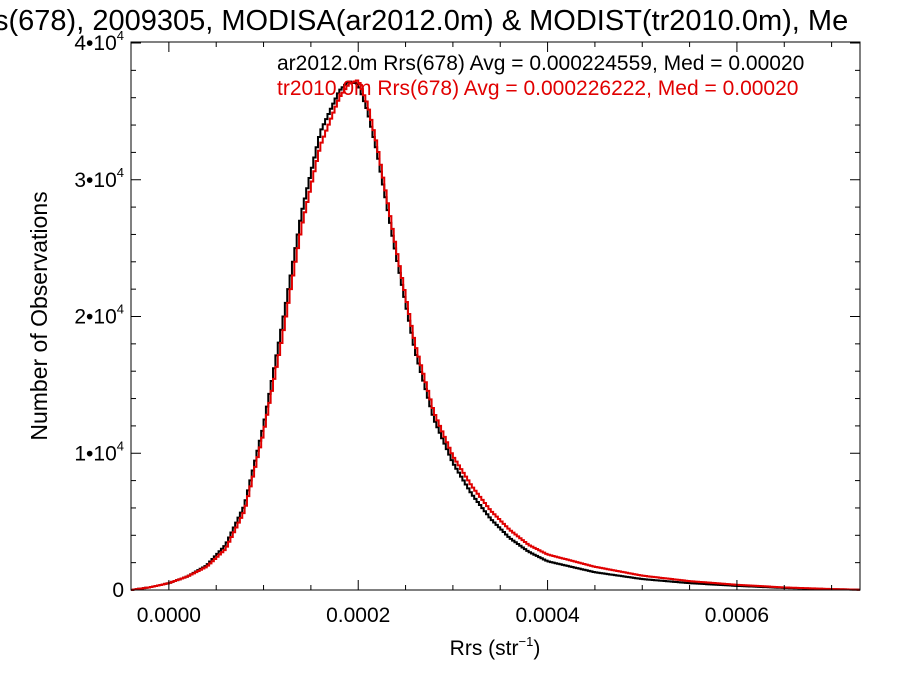  I want to click on y-tick-label-4: 4•104, so click(99, 41).